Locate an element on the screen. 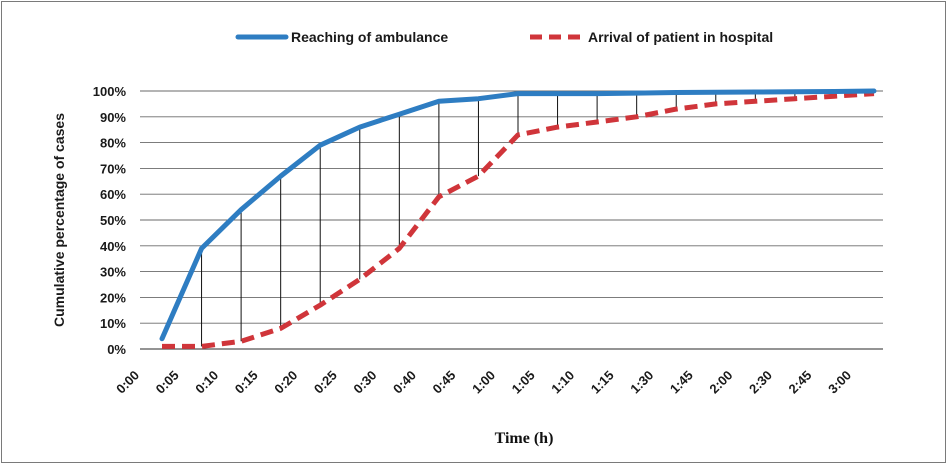 The height and width of the screenshot is (466, 949). y-tick-label: 40% is located at coordinates (113, 246).